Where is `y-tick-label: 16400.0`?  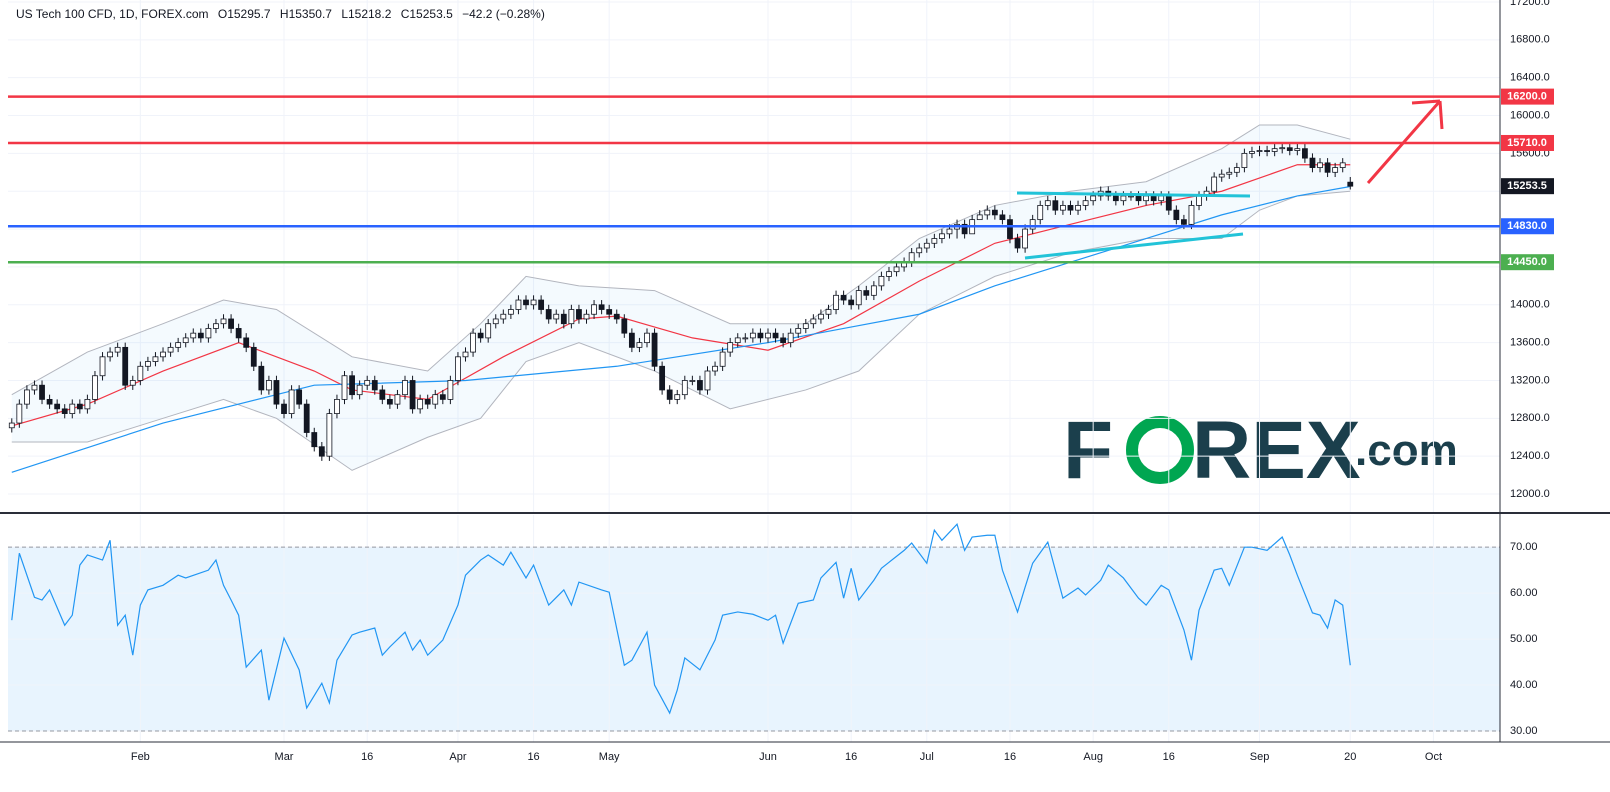 y-tick-label: 16400.0 is located at coordinates (1530, 78).